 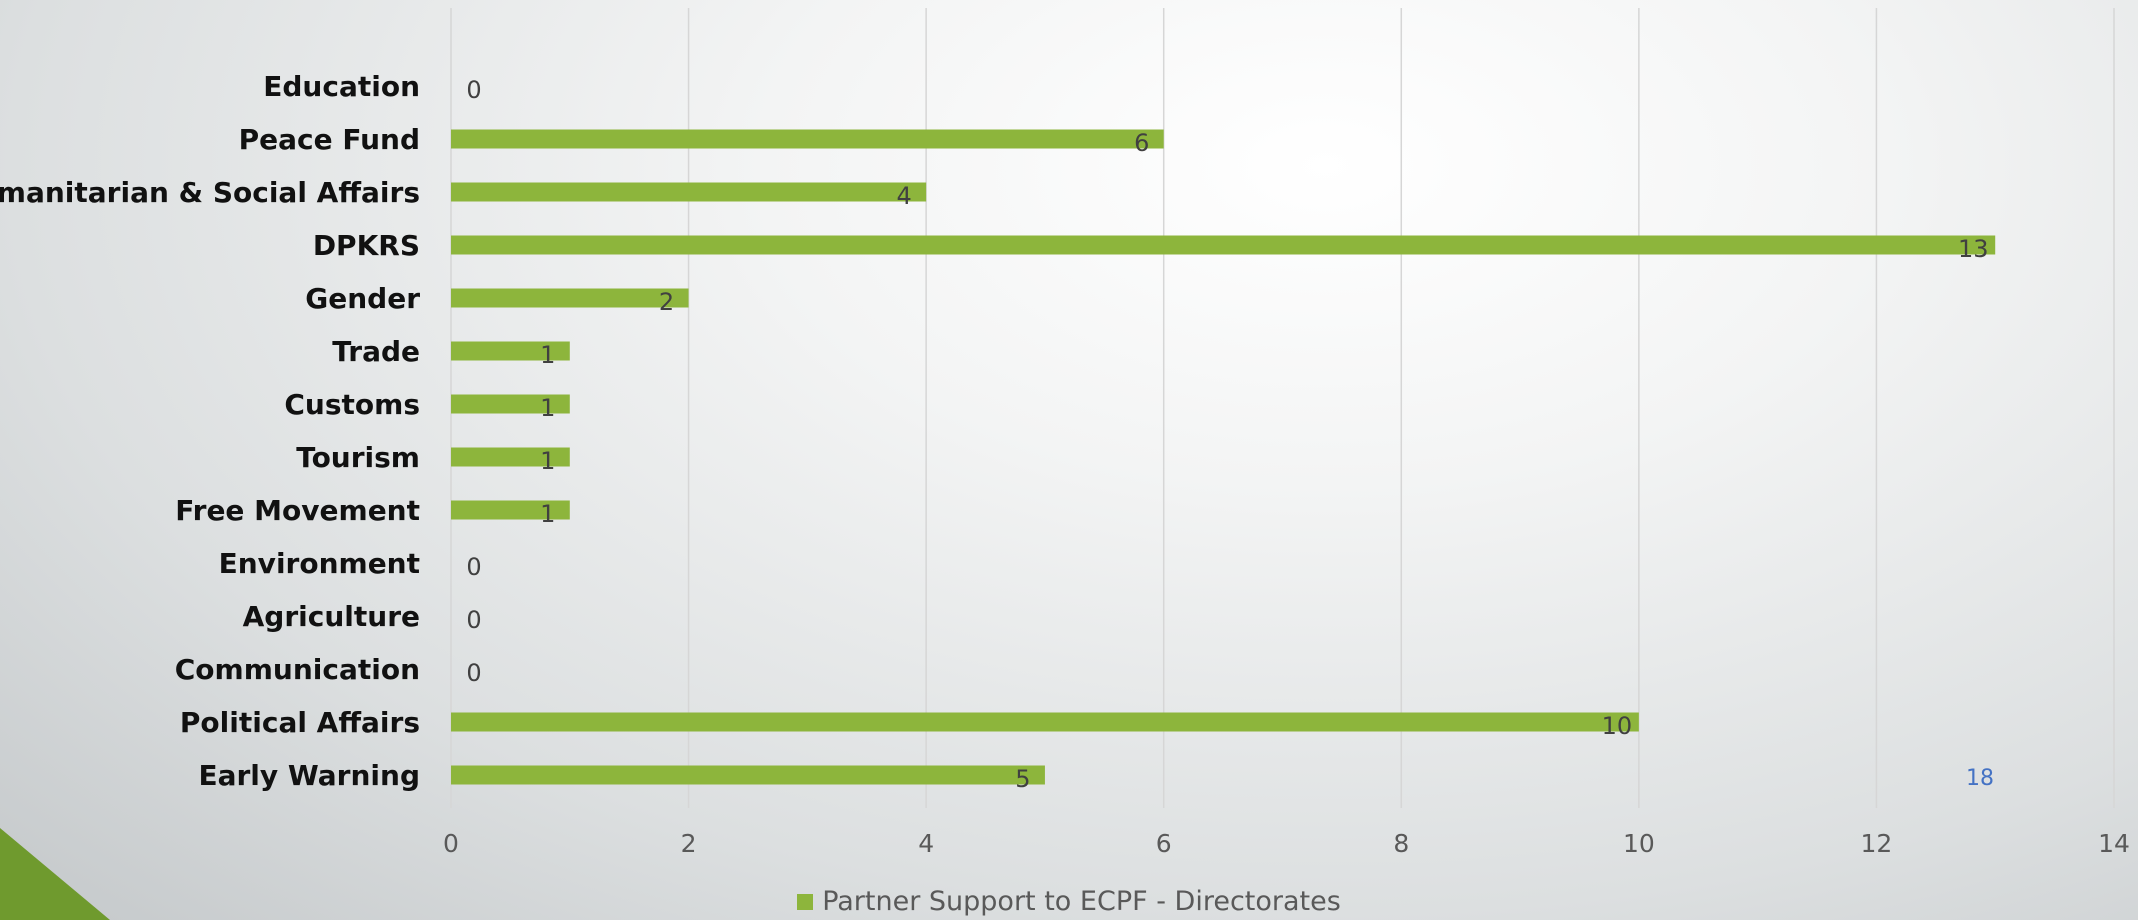 I want to click on bar-tourism, so click(x=510, y=457).